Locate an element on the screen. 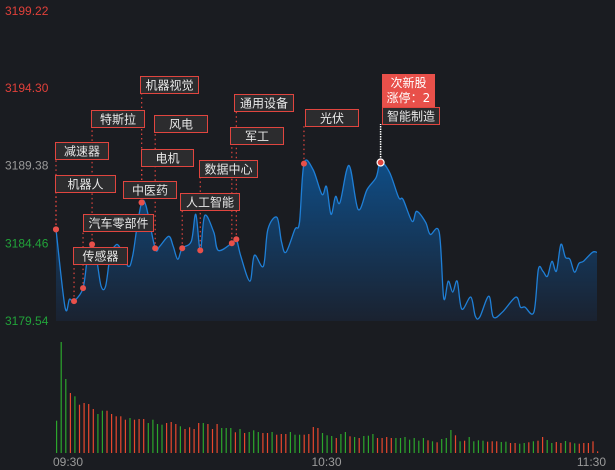 The image size is (615, 470). annotation-tag: 数据中心 is located at coordinates (228, 169).